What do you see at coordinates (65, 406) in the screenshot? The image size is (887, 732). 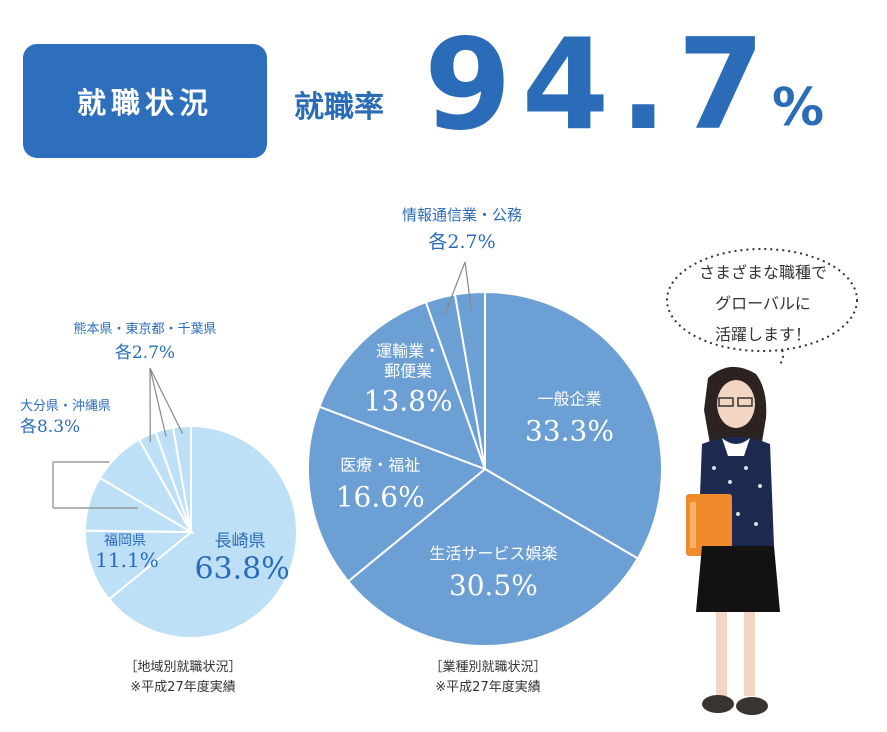 I see `region-callout-label: 大分県・沖縄県` at bounding box center [65, 406].